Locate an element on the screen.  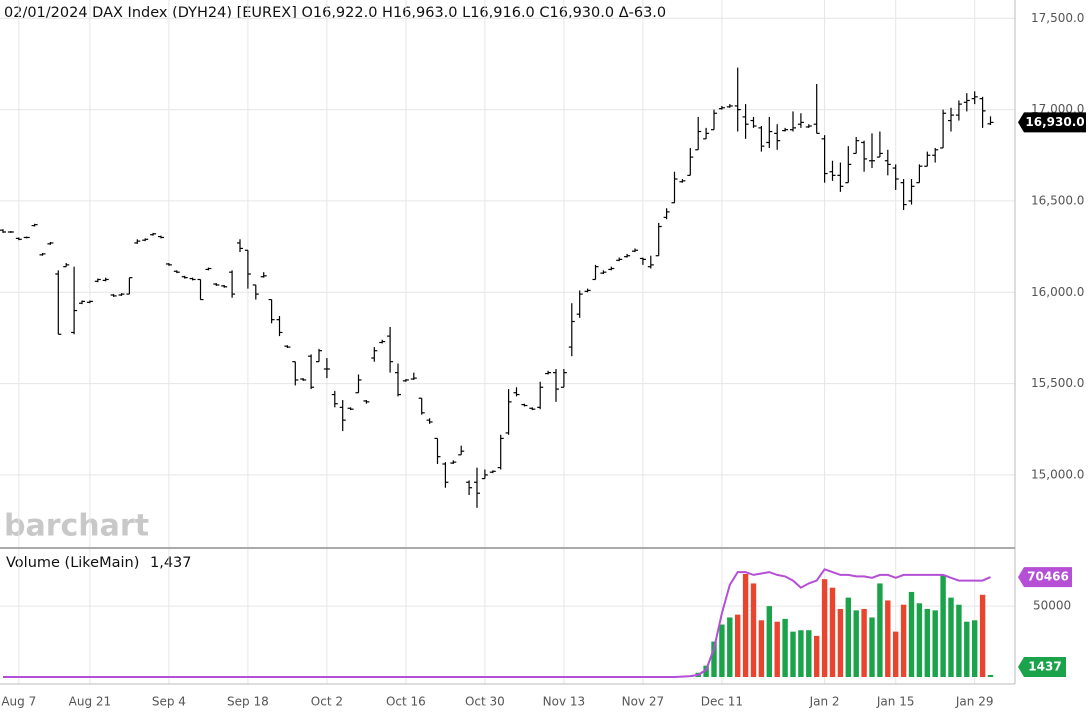
y-tick-label: 15,000.0 is located at coordinates (1057, 474).